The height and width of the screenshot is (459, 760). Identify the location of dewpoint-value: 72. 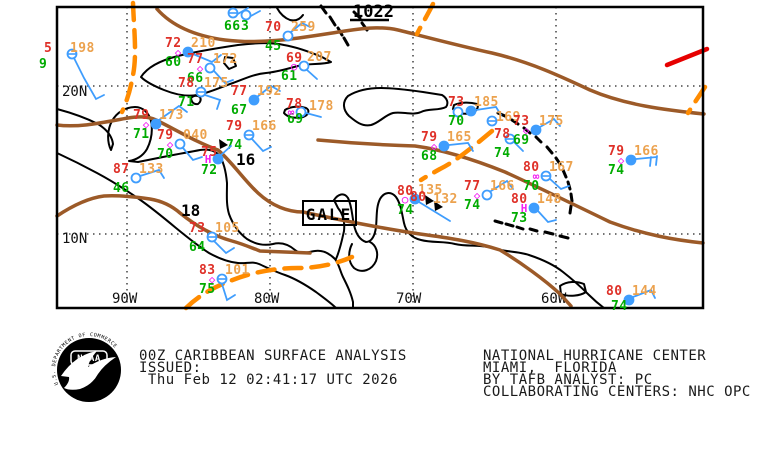
(209, 170).